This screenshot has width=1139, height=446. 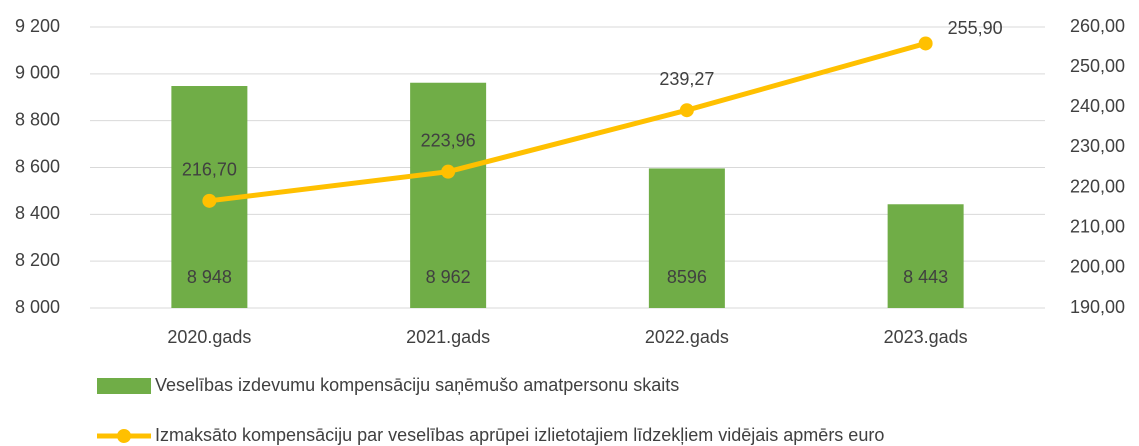 What do you see at coordinates (37, 26) in the screenshot?
I see `y-tick-label: 9 200` at bounding box center [37, 26].